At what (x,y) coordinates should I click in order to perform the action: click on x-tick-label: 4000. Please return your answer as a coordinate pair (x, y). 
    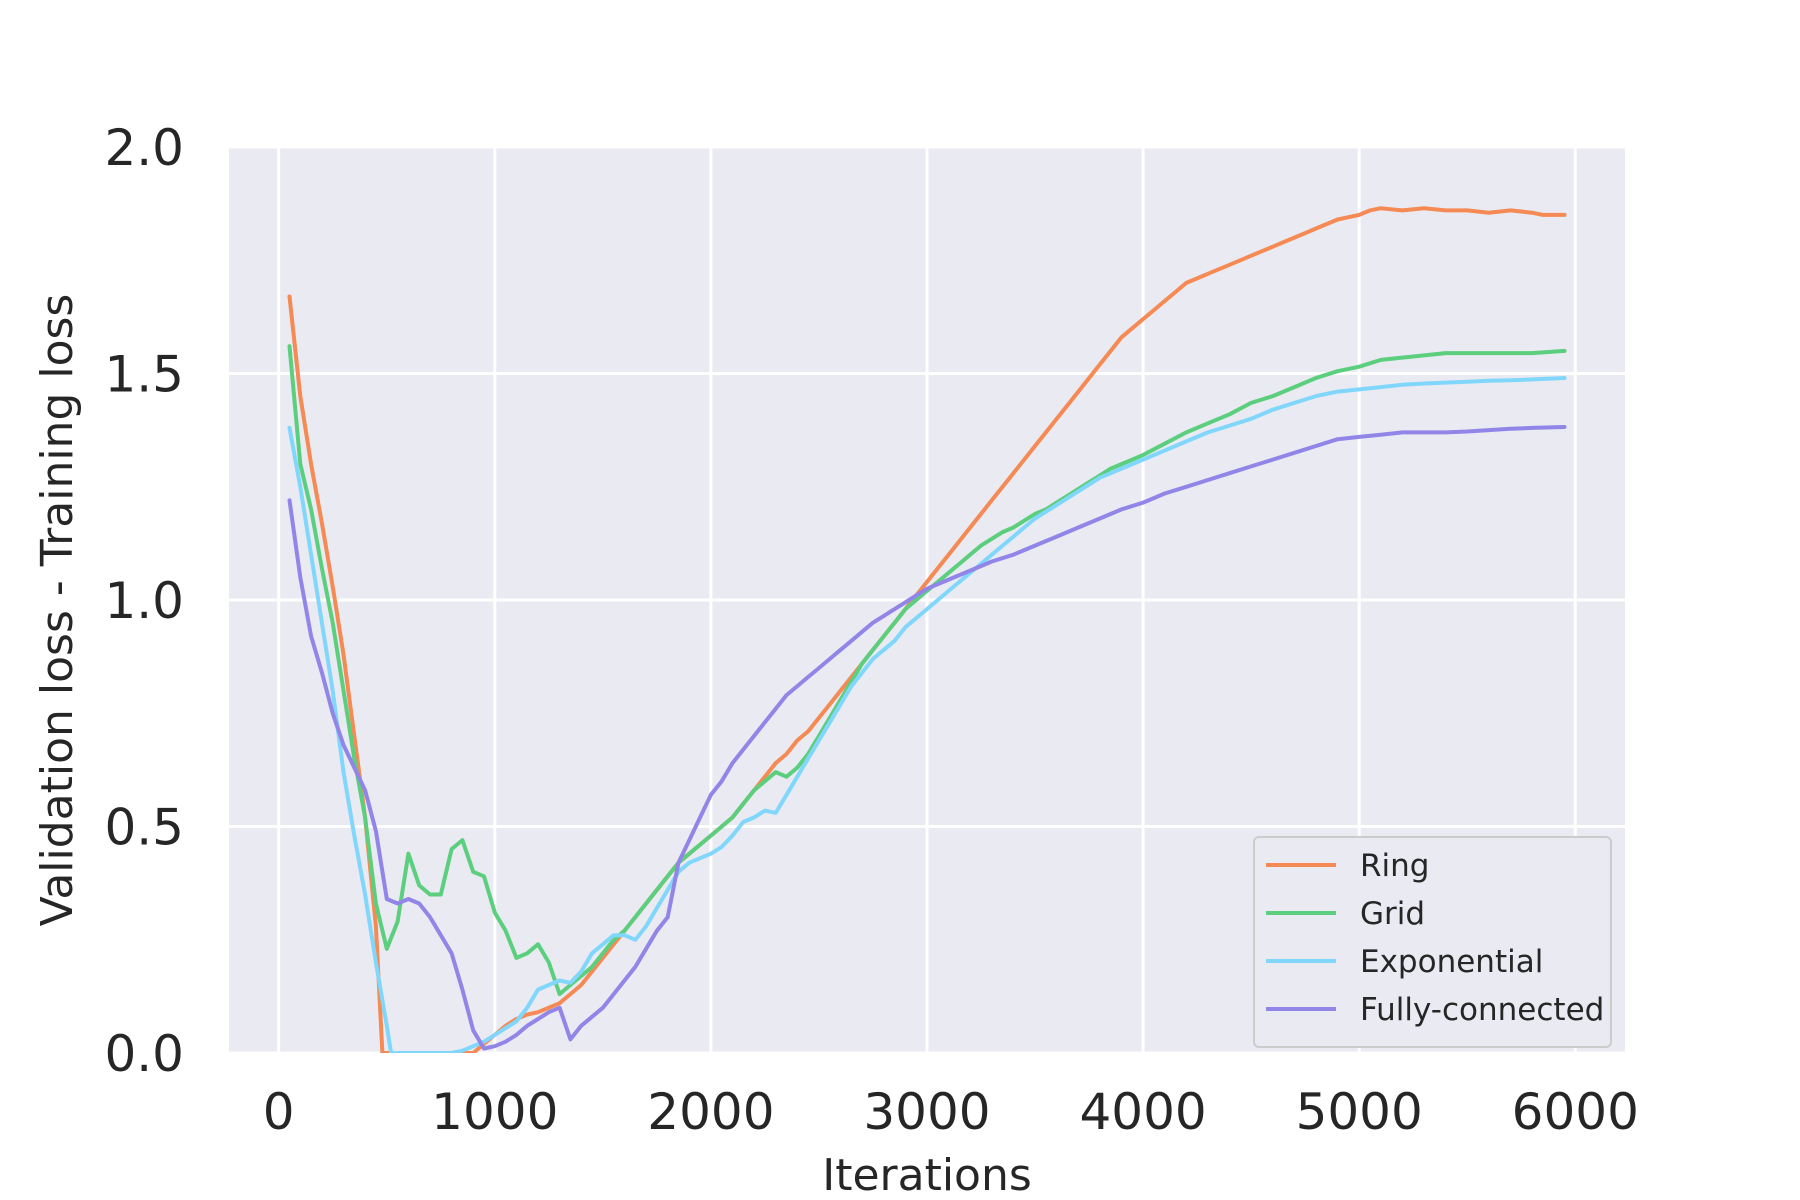
    Looking at the image, I should click on (1142, 1112).